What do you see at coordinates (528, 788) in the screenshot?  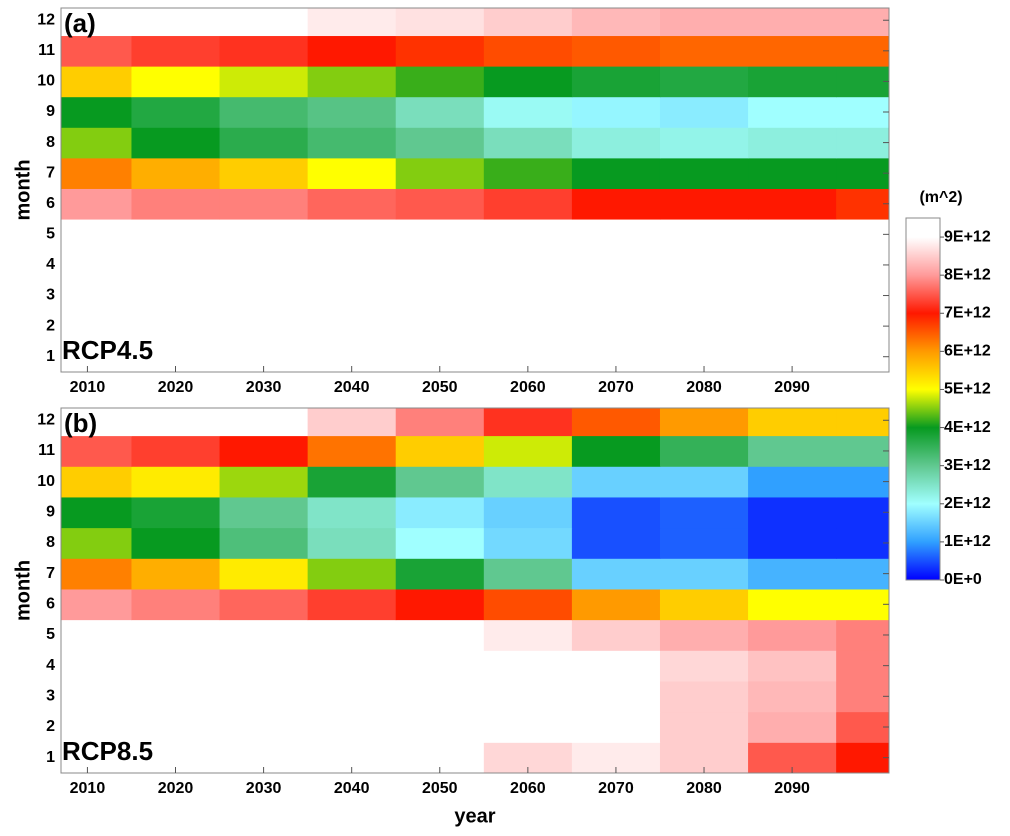 I see `x-tick-label: 2060` at bounding box center [528, 788].